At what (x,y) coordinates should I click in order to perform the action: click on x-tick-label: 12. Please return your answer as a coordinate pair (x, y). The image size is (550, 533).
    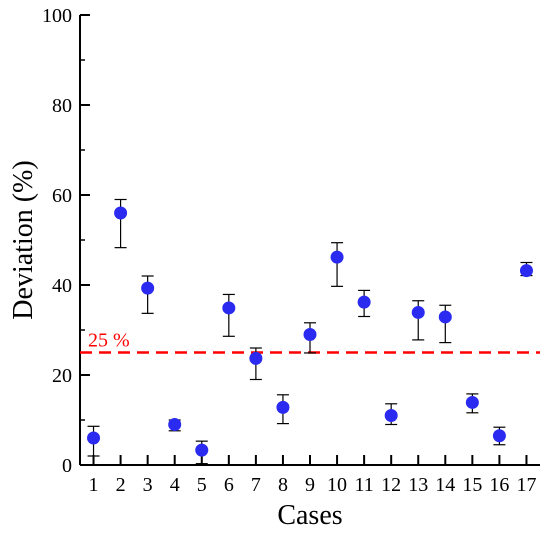
    Looking at the image, I should click on (391, 485).